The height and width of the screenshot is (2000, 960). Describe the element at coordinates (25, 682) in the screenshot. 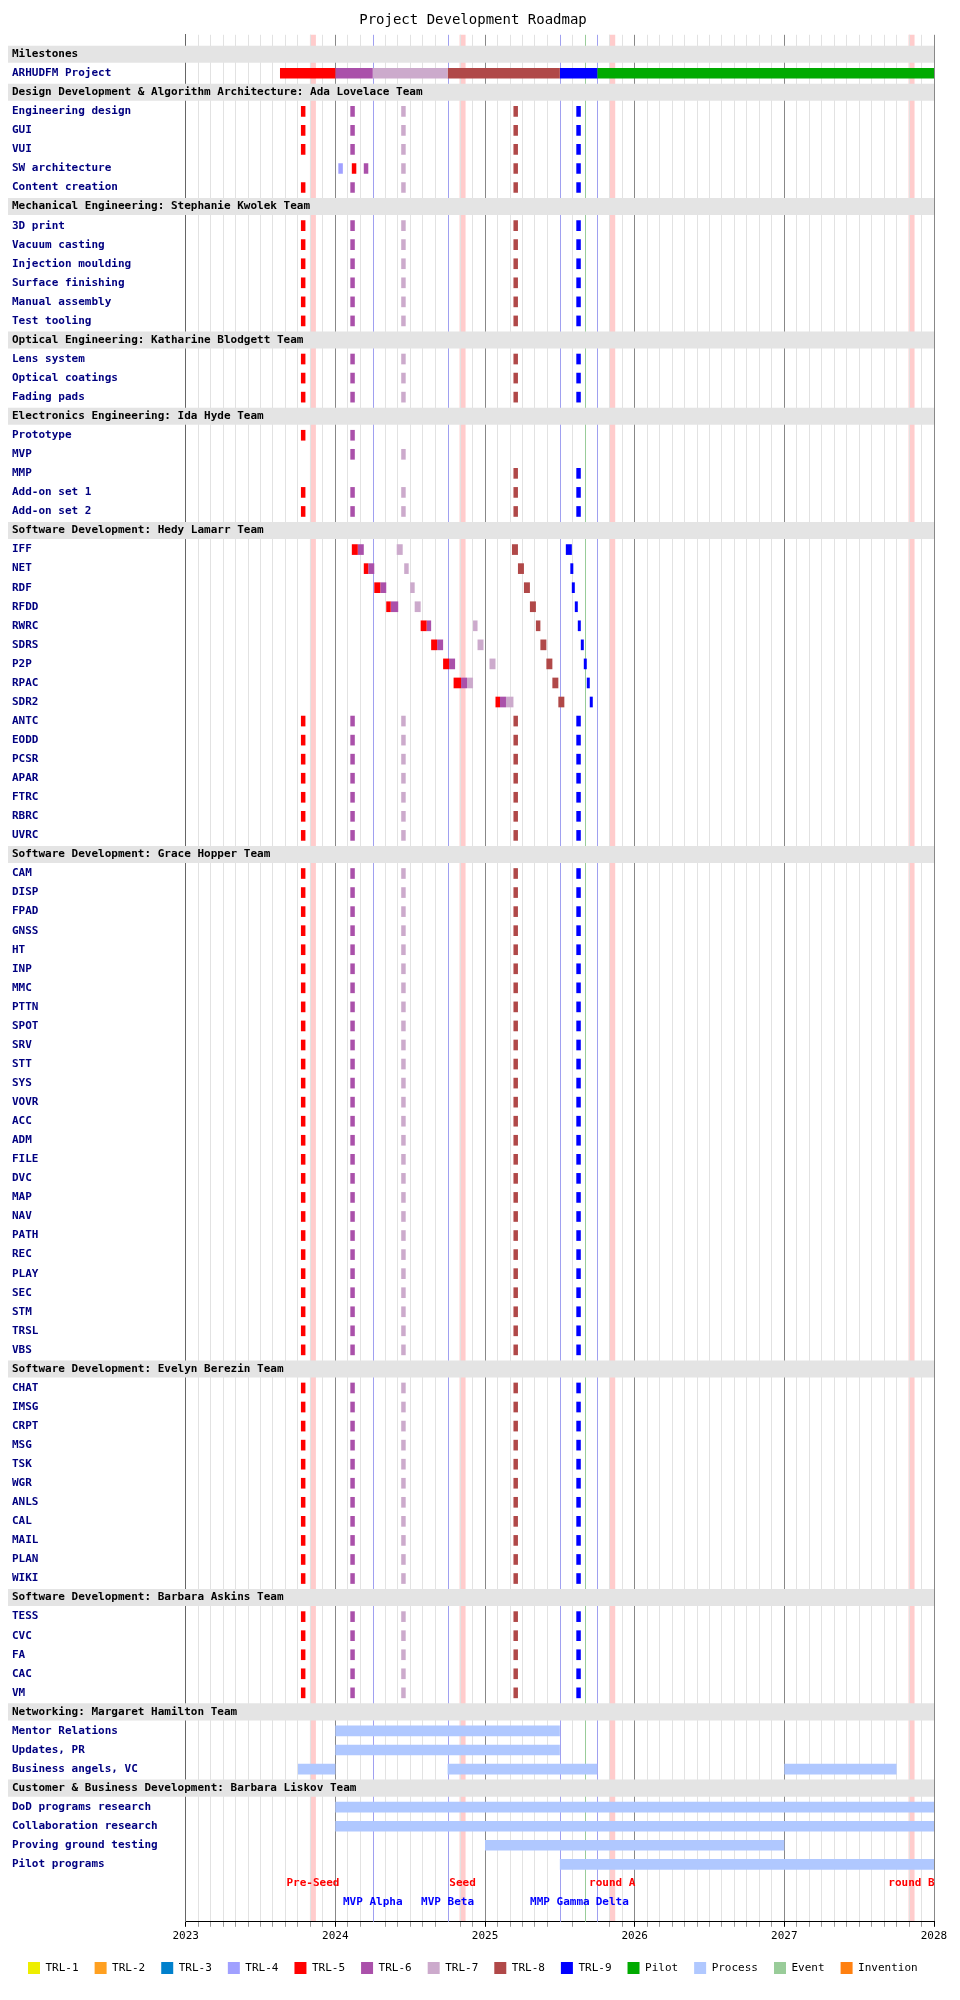

I see `y-tick-label: RPAC` at that location.